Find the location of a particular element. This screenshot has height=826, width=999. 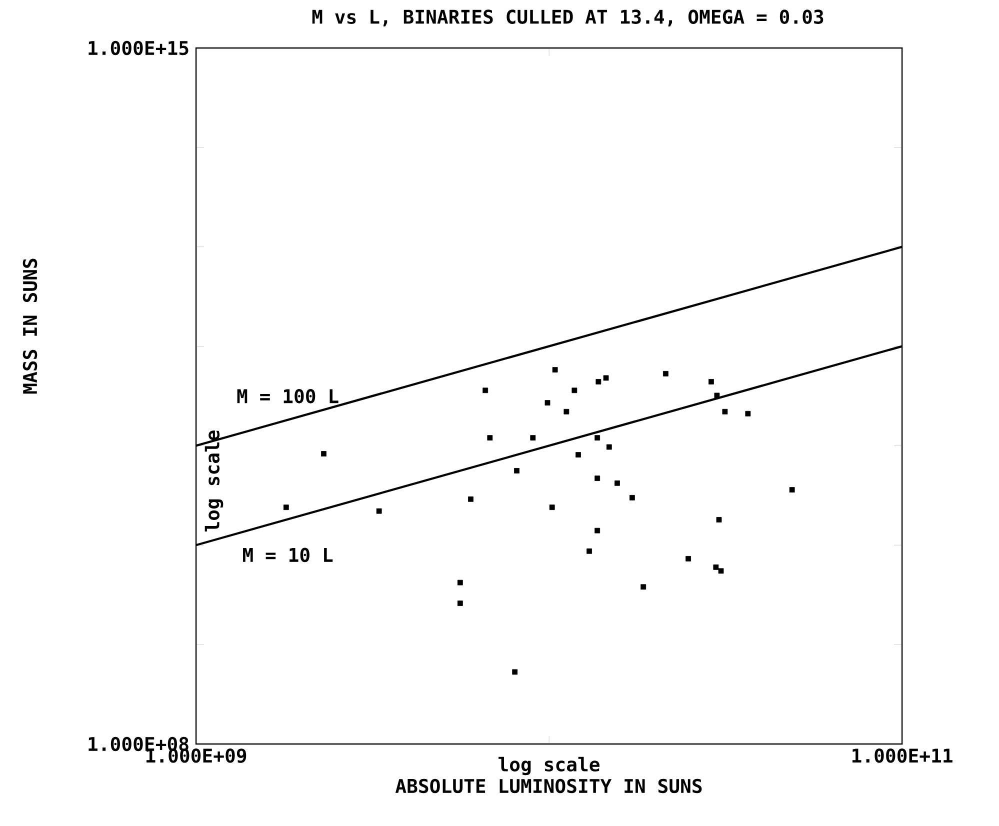

y-tick-label: 1.000E+15 is located at coordinates (138, 48).